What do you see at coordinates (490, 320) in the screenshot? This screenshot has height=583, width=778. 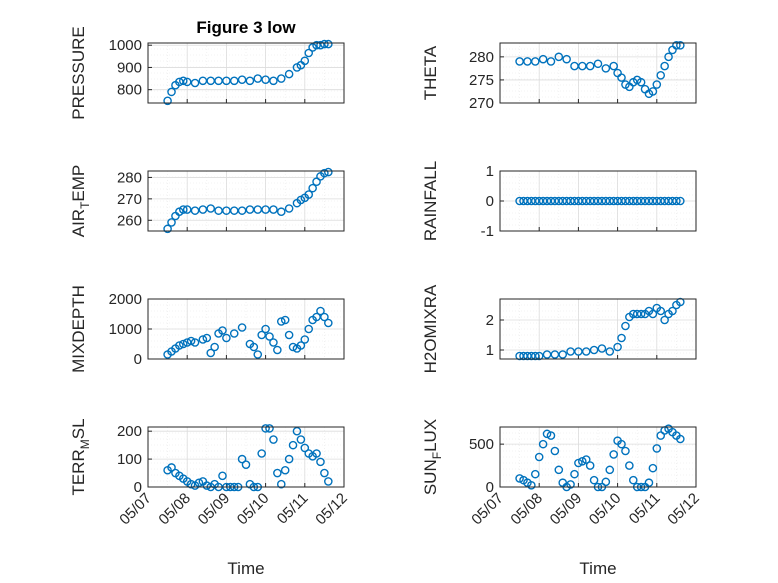 I see `y-tick-label: 2` at bounding box center [490, 320].